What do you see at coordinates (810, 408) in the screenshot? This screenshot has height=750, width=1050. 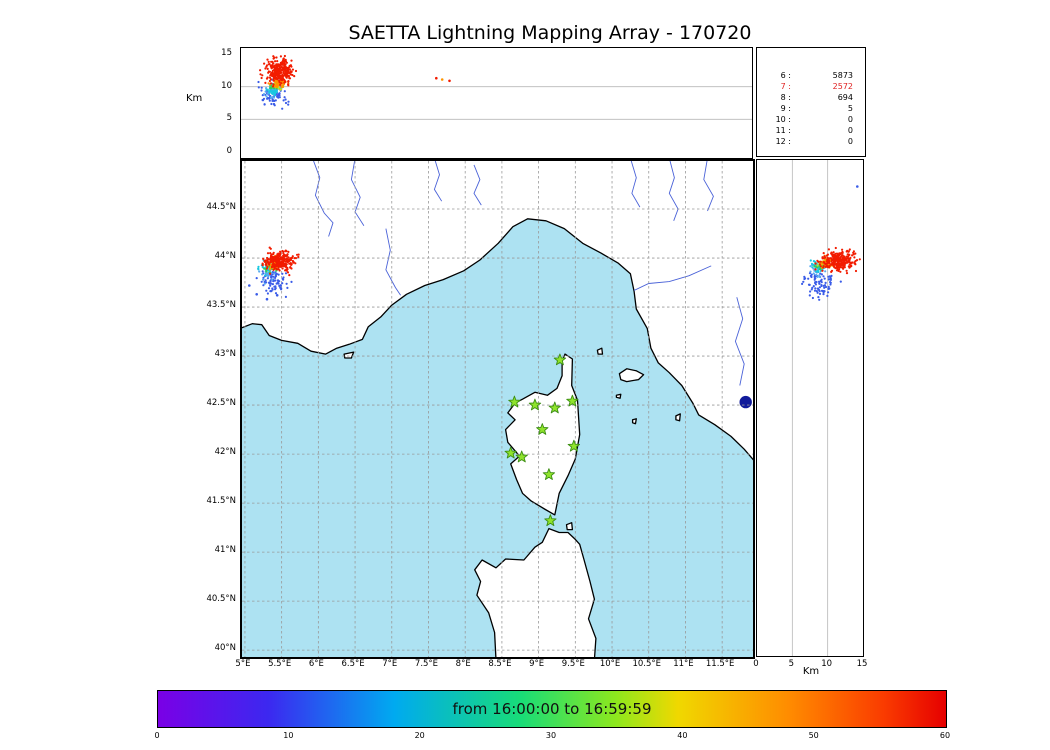 I see `altitude-latitude-panel` at bounding box center [810, 408].